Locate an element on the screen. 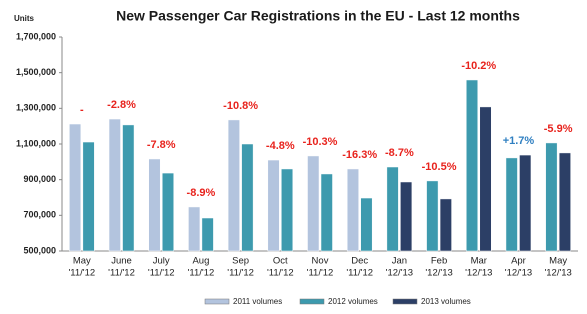 The width and height of the screenshot is (587, 314). x-tick-label: Jan is located at coordinates (399, 261).